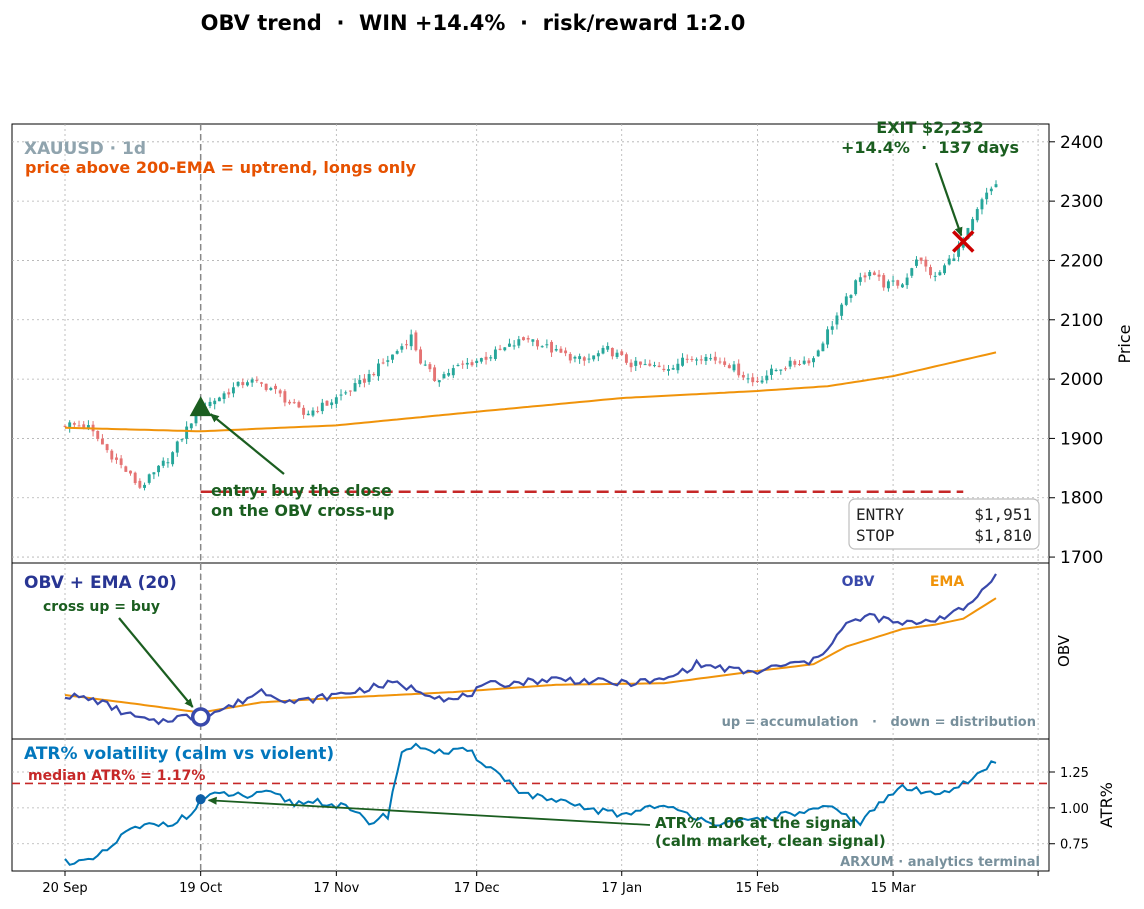 This screenshot has height=909, width=1144. Describe the element at coordinates (156, 662) in the screenshot. I see `obv-cross-arrow` at that location.